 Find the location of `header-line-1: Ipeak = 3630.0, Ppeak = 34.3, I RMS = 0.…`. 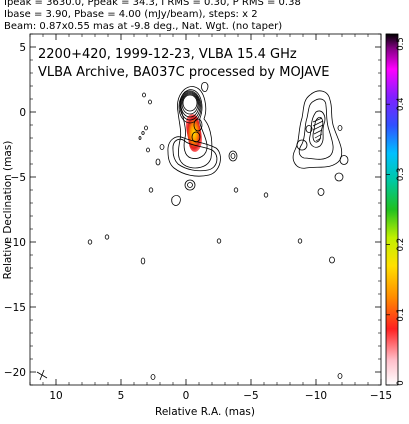

header-line-1: Ipeak = 3630.0, Ppeak = 34.3, I RMS = 0.… is located at coordinates (152, 4).